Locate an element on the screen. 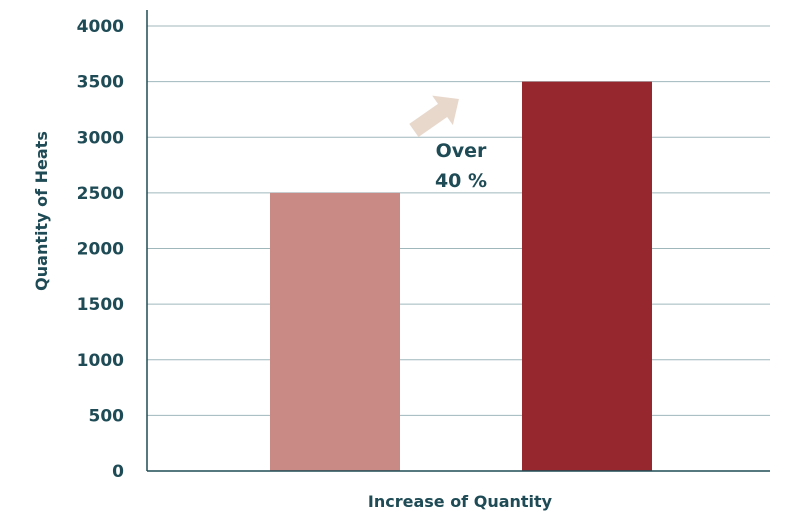 This screenshot has height=515, width=786. y-tick-label: 1000 is located at coordinates (100, 361).